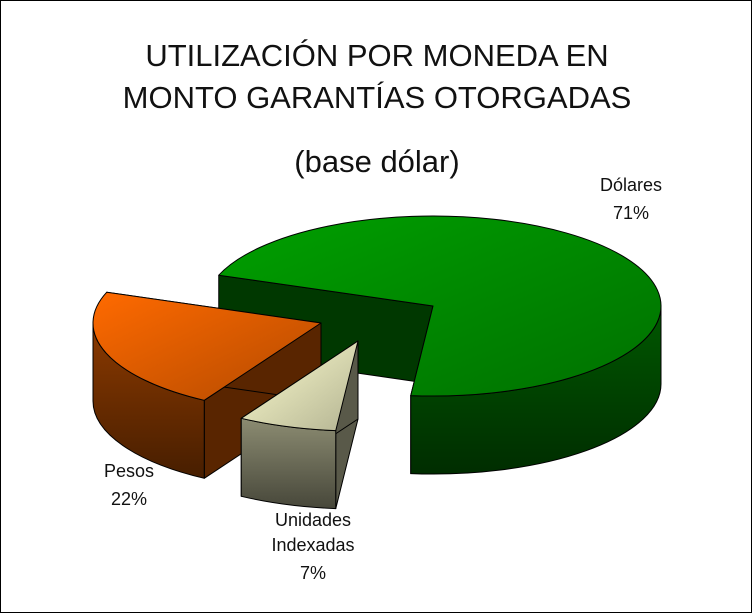 The height and width of the screenshot is (613, 752). Describe the element at coordinates (129, 499) in the screenshot. I see `slice-value-label: 22%` at that location.